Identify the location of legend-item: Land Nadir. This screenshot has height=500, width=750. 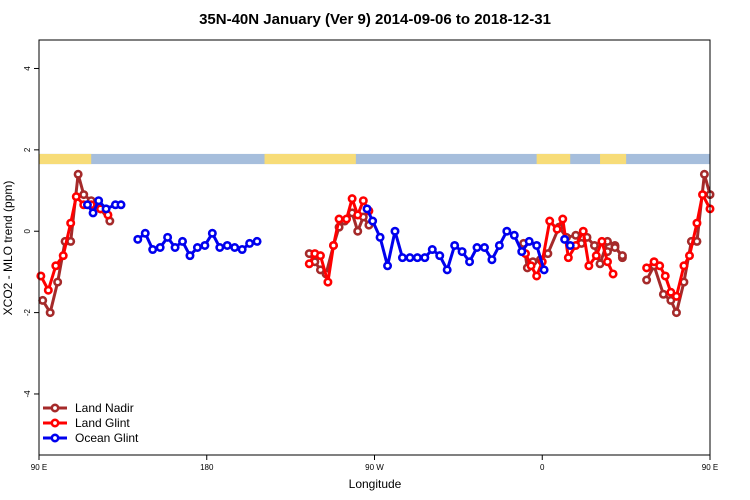
(88, 408).